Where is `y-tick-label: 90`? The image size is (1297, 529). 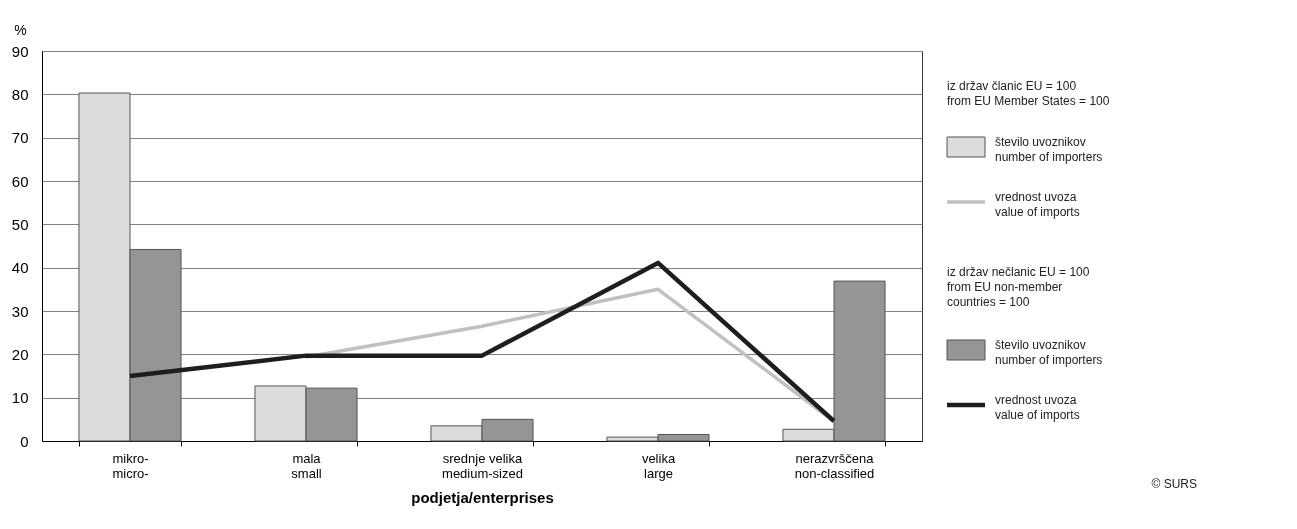
y-tick-label: 90 is located at coordinates (20, 51).